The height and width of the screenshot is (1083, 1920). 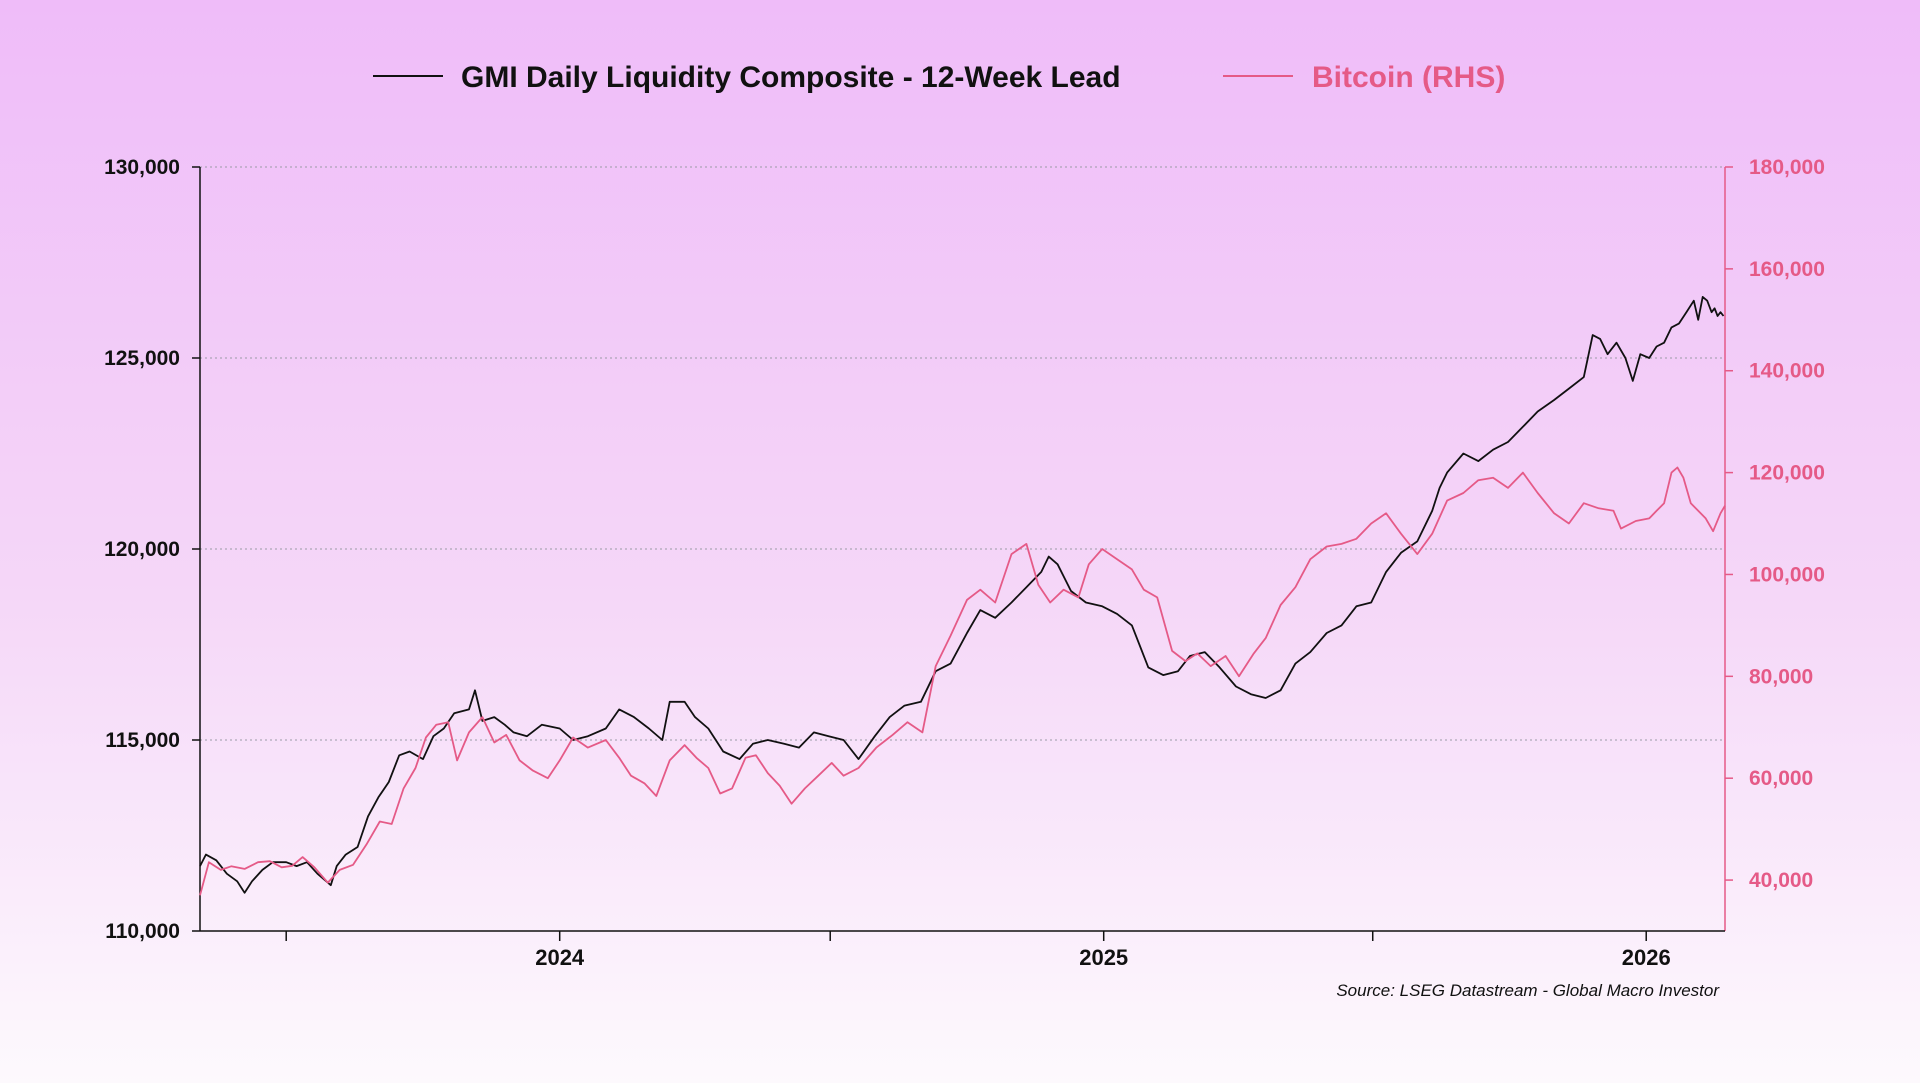 What do you see at coordinates (978, 950) in the screenshot?
I see `x-axis-ticks: 2024 2025 2026` at bounding box center [978, 950].